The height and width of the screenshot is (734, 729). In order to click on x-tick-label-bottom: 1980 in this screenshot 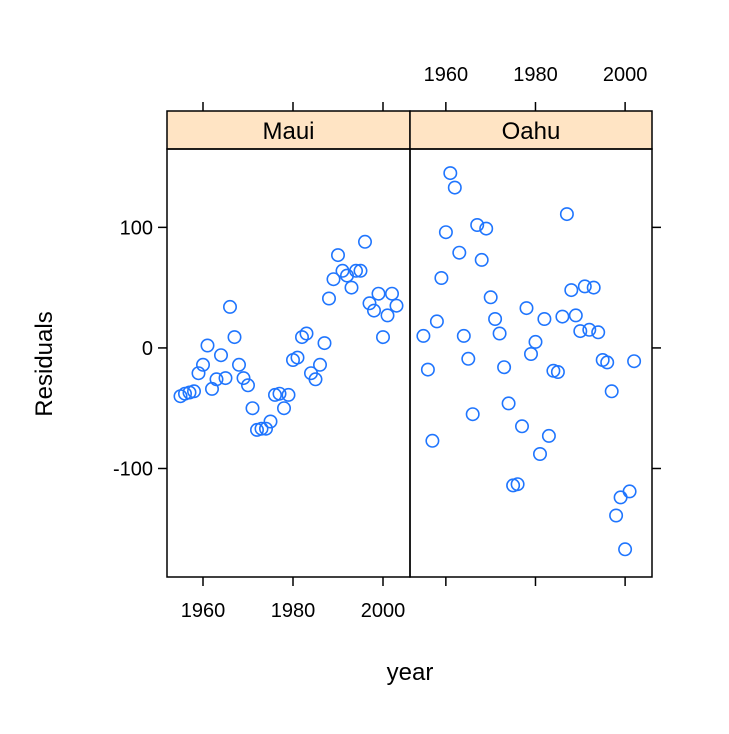, I will do `click(293, 611)`.